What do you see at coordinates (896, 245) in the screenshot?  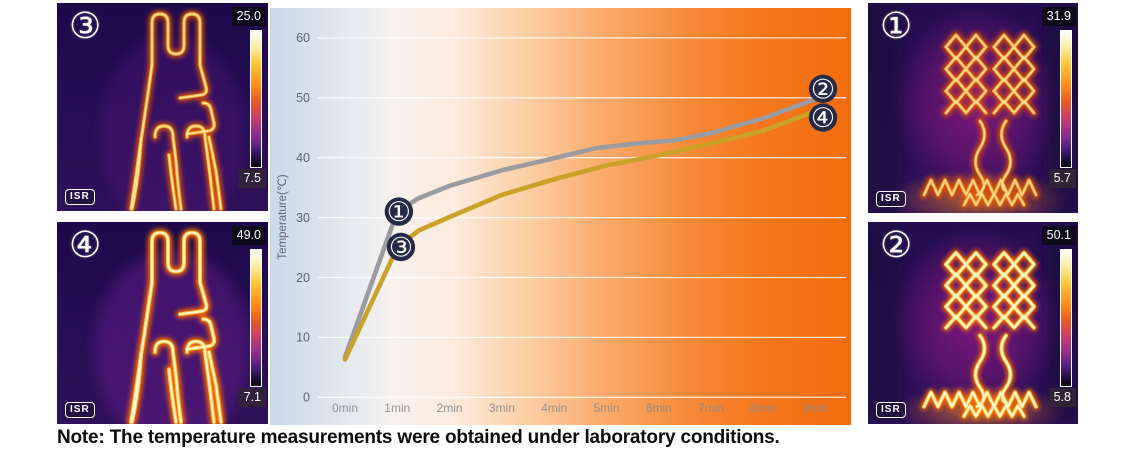 I see `panel-number-label: ②` at bounding box center [896, 245].